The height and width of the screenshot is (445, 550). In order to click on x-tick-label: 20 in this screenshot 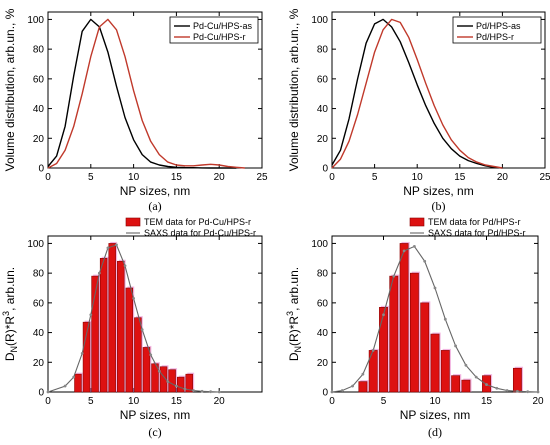, I will do `click(503, 177)`.